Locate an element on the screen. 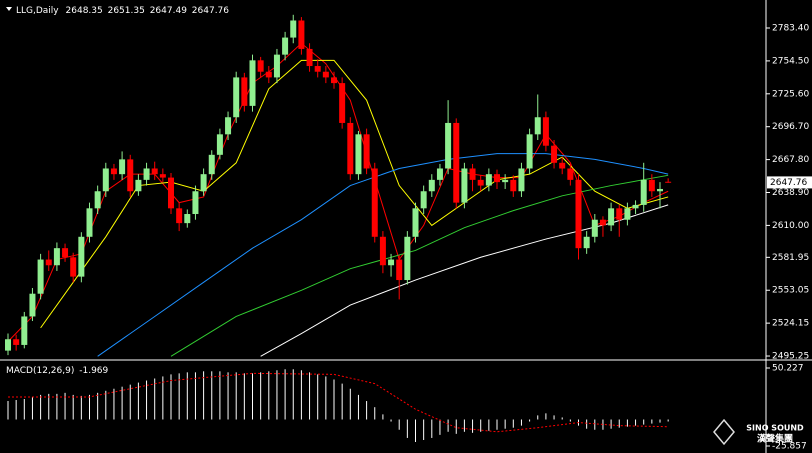  price-tag-label: 2647.76 is located at coordinates (788, 183).